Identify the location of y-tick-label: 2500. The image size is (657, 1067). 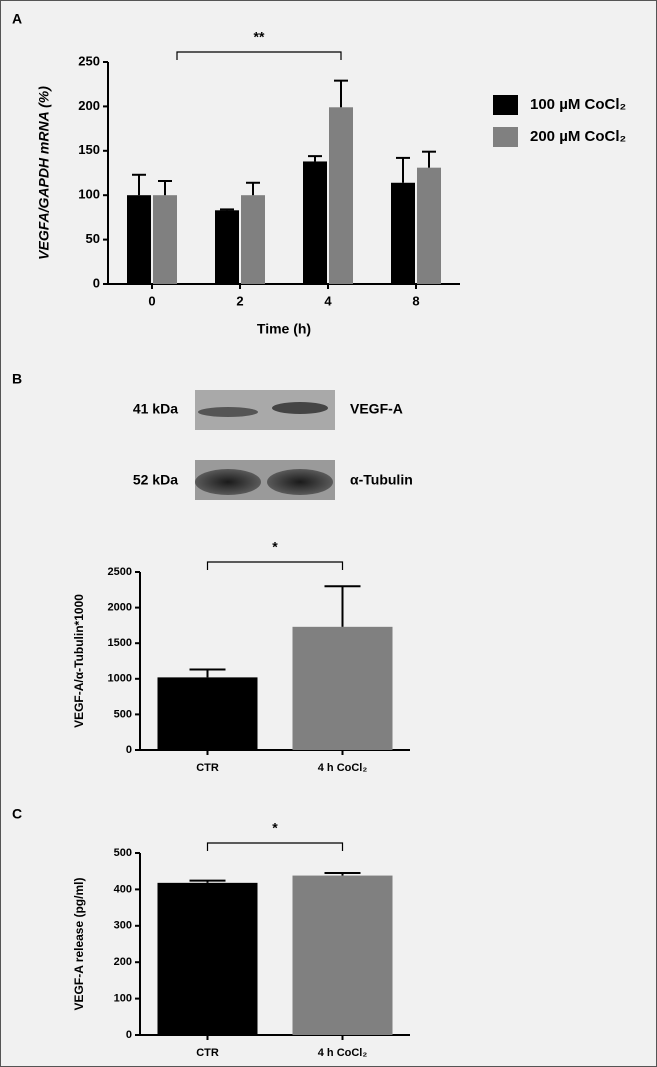
(120, 572).